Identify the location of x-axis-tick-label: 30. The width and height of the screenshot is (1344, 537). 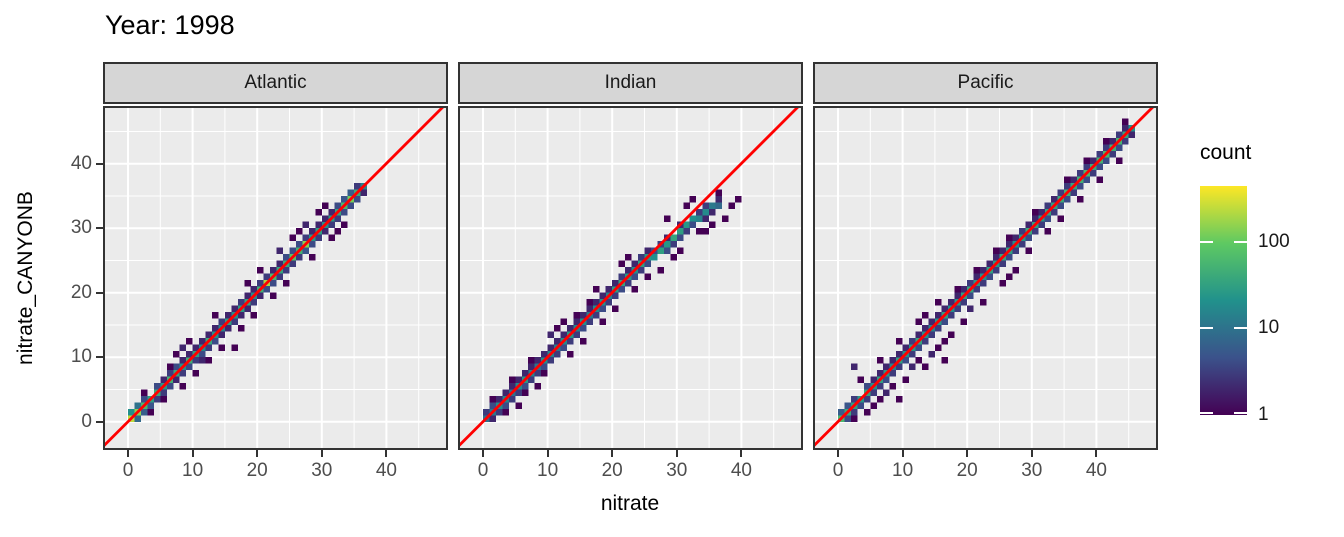
(677, 470).